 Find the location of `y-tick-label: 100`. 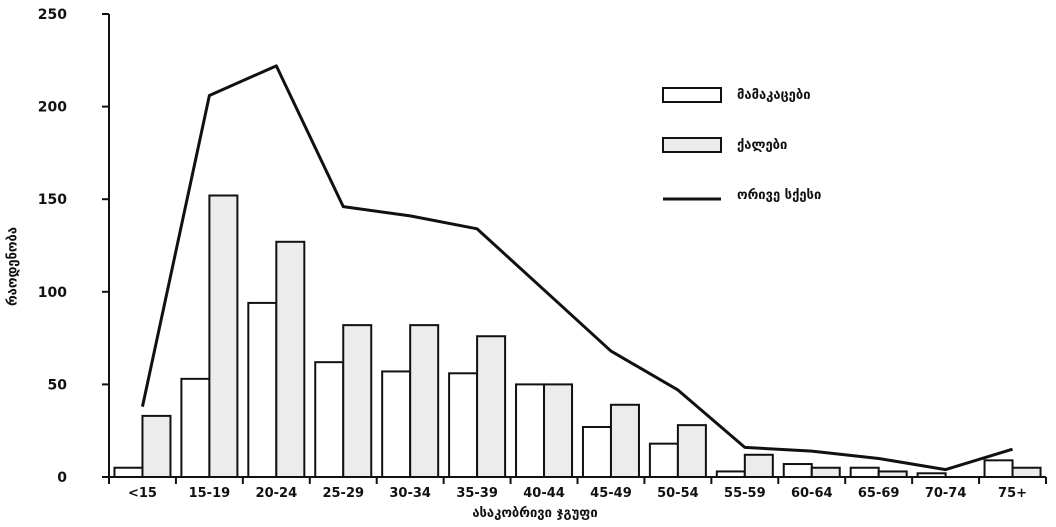

y-tick-label: 100 is located at coordinates (52, 293).